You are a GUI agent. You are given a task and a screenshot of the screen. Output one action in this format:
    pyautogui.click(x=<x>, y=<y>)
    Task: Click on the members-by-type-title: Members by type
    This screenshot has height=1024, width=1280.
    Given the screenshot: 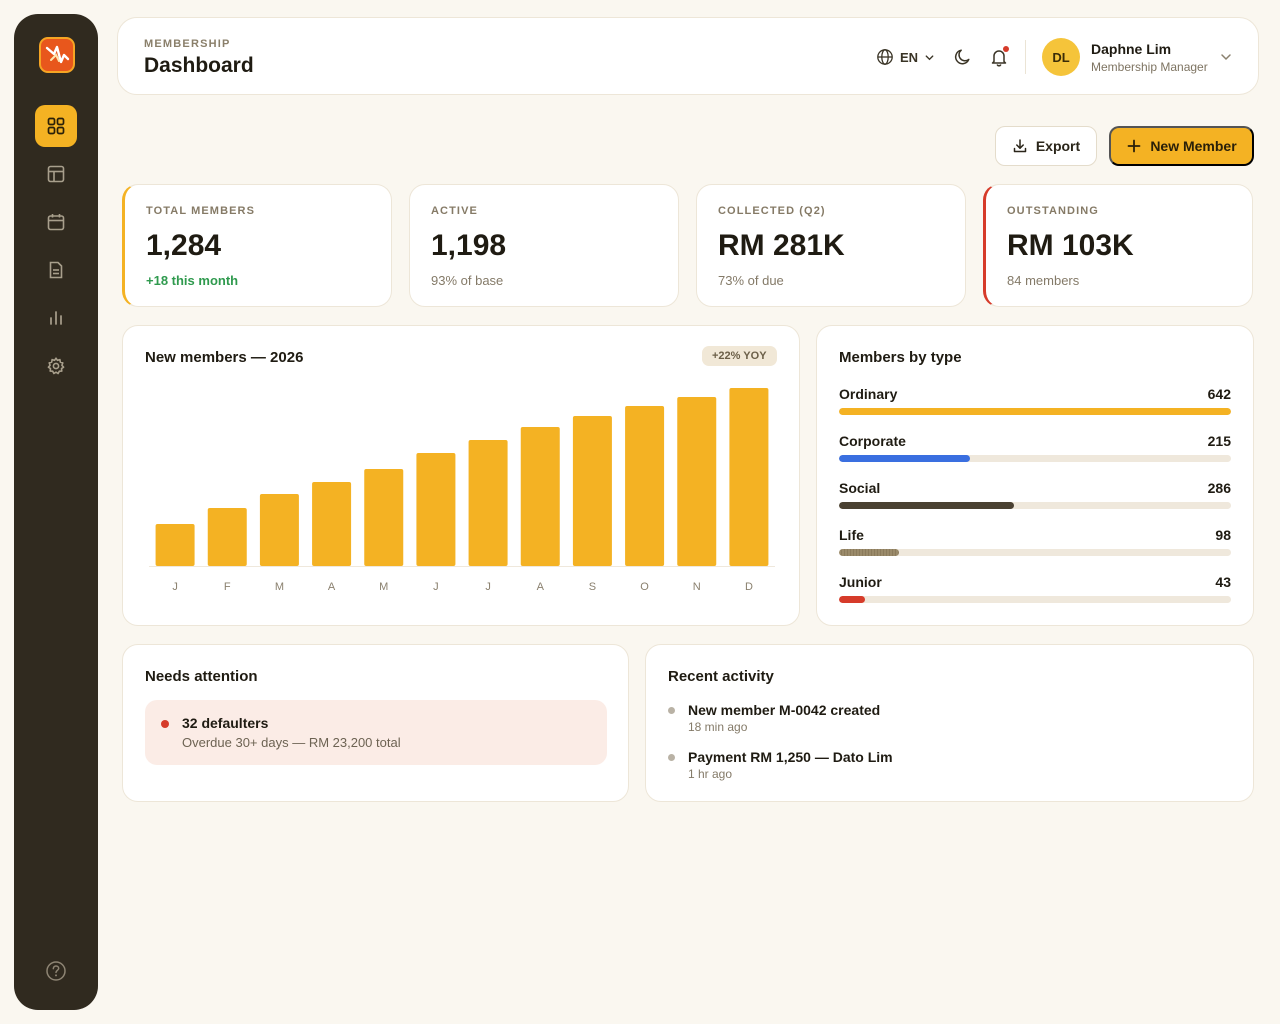 What is the action you would take?
    pyautogui.click(x=900, y=357)
    